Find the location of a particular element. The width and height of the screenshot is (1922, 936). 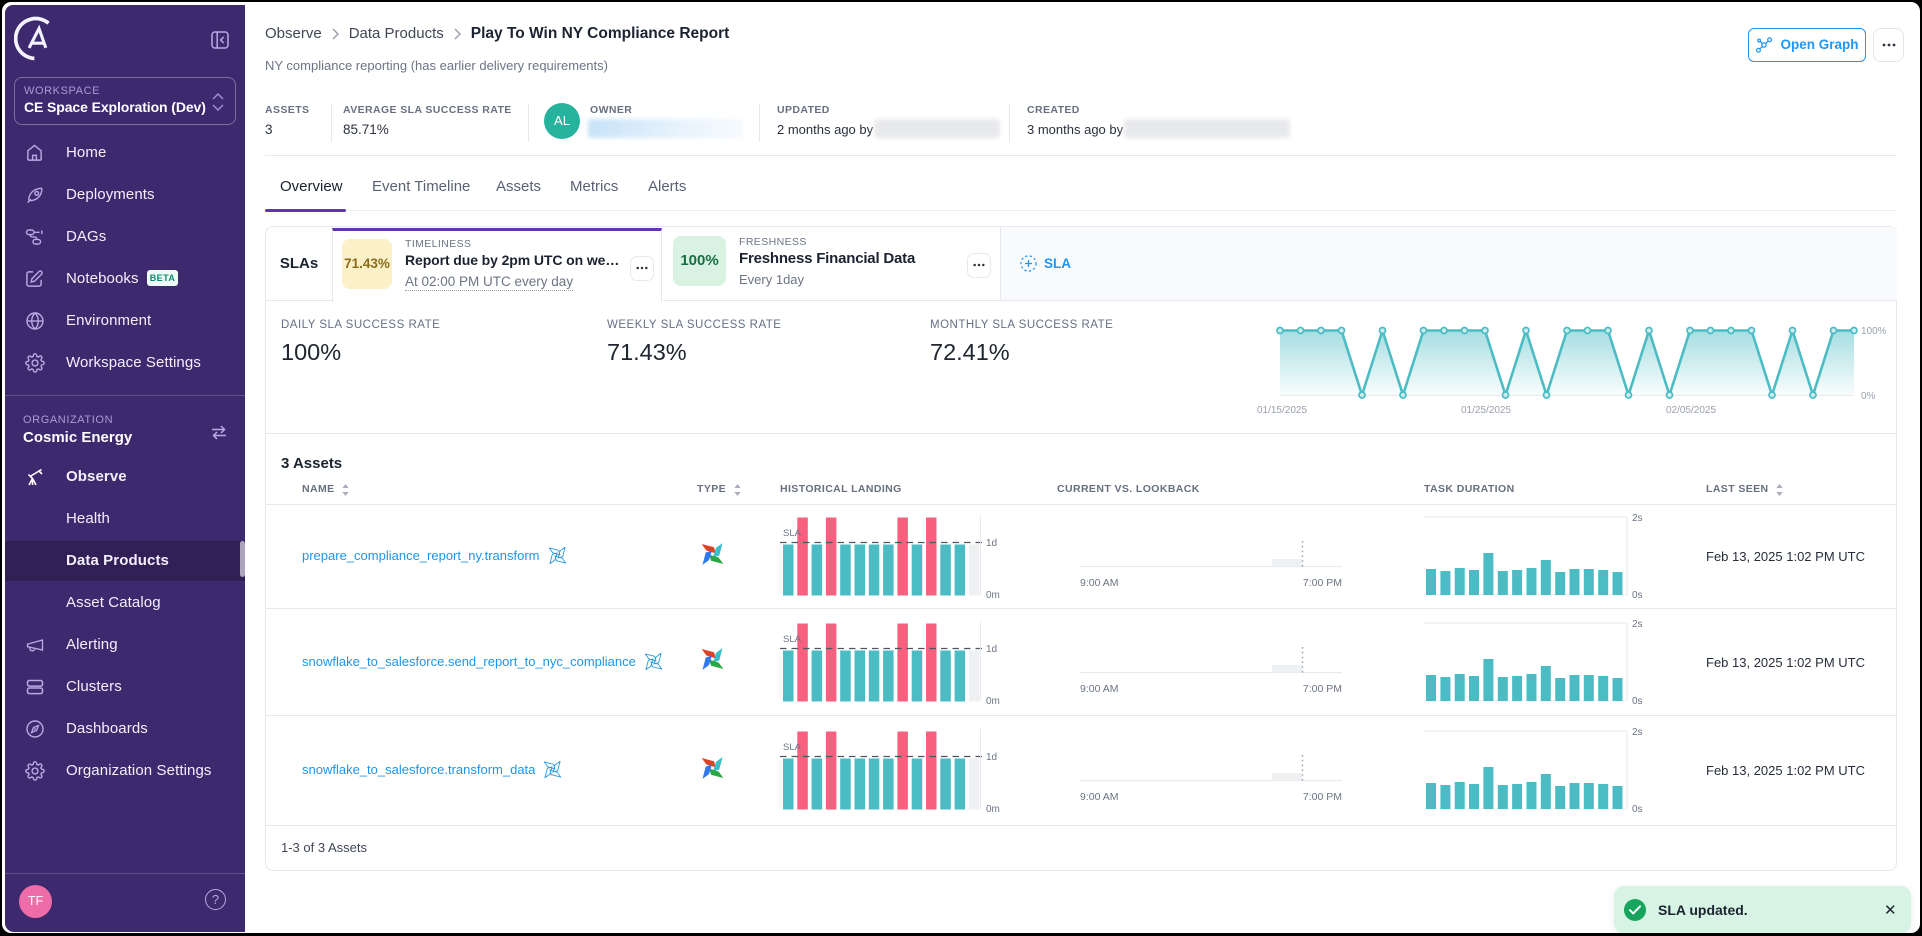

svg-text: 01/25/2025 is located at coordinates (1486, 410).